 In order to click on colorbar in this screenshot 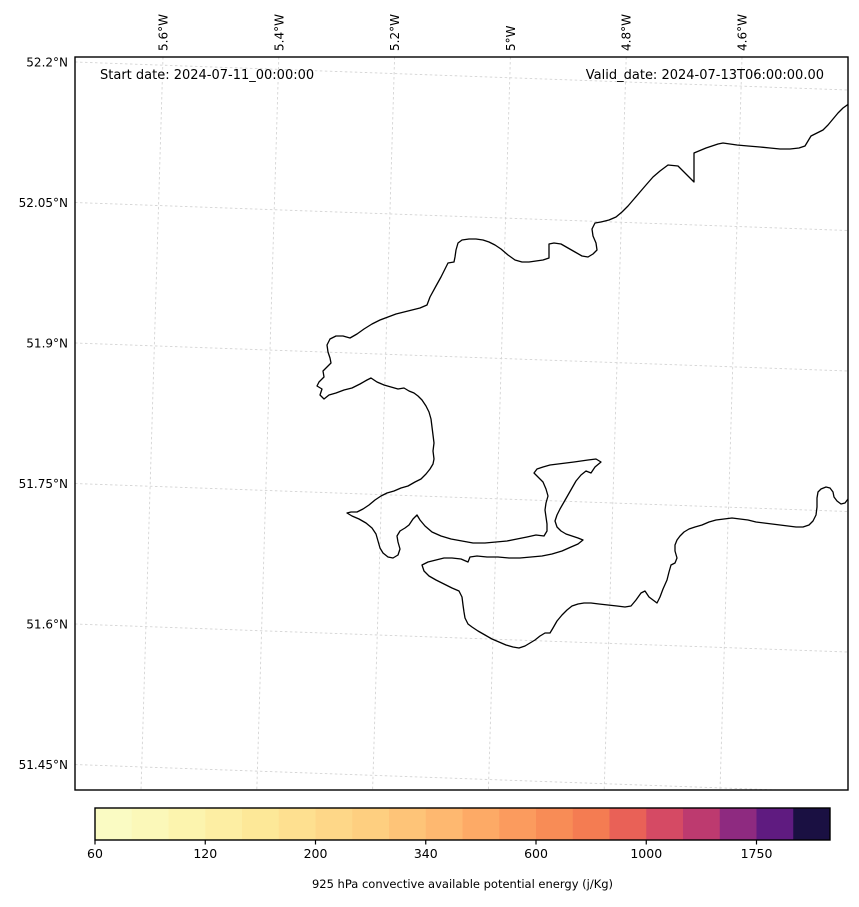, I will do `click(462, 824)`.